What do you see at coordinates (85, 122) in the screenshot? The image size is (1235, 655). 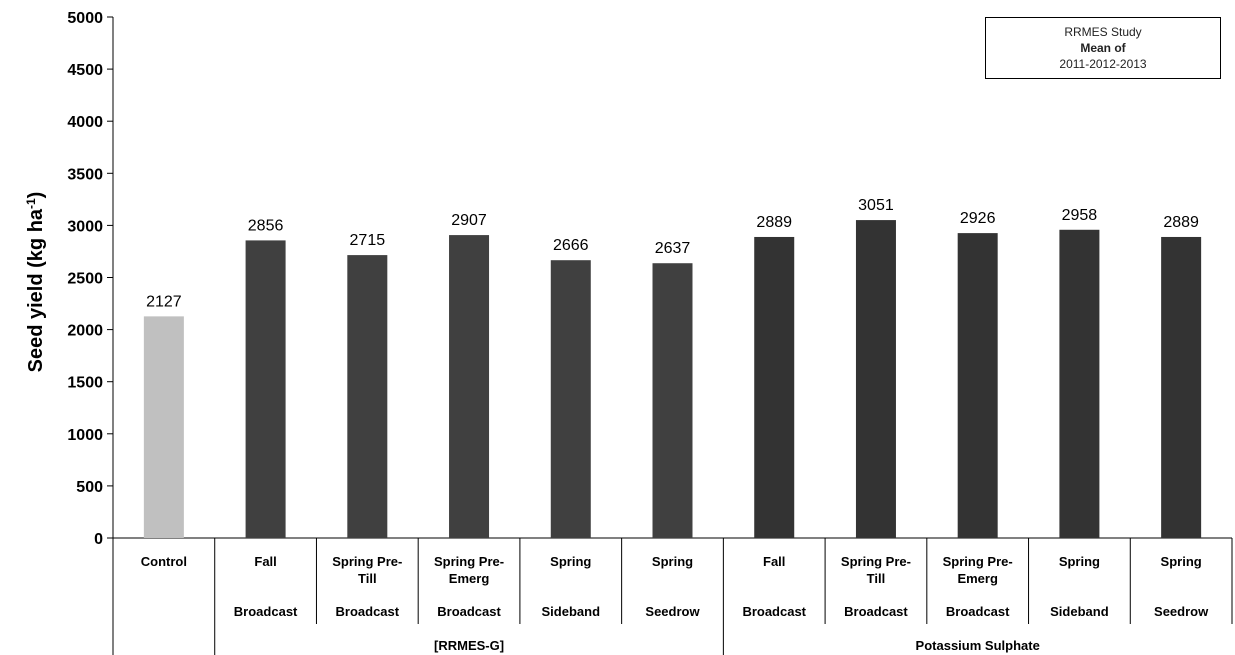 I see `y-tick-label: 4000` at bounding box center [85, 122].